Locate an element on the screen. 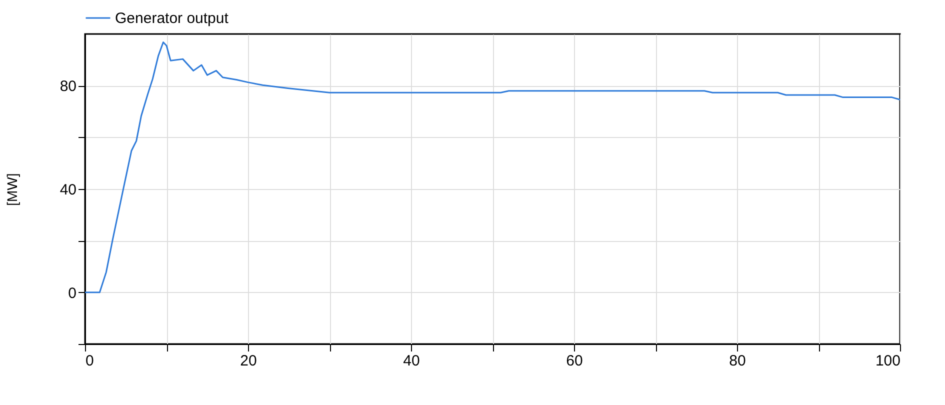 The width and height of the screenshot is (945, 405). x-tick-label: 60 is located at coordinates (574, 361).